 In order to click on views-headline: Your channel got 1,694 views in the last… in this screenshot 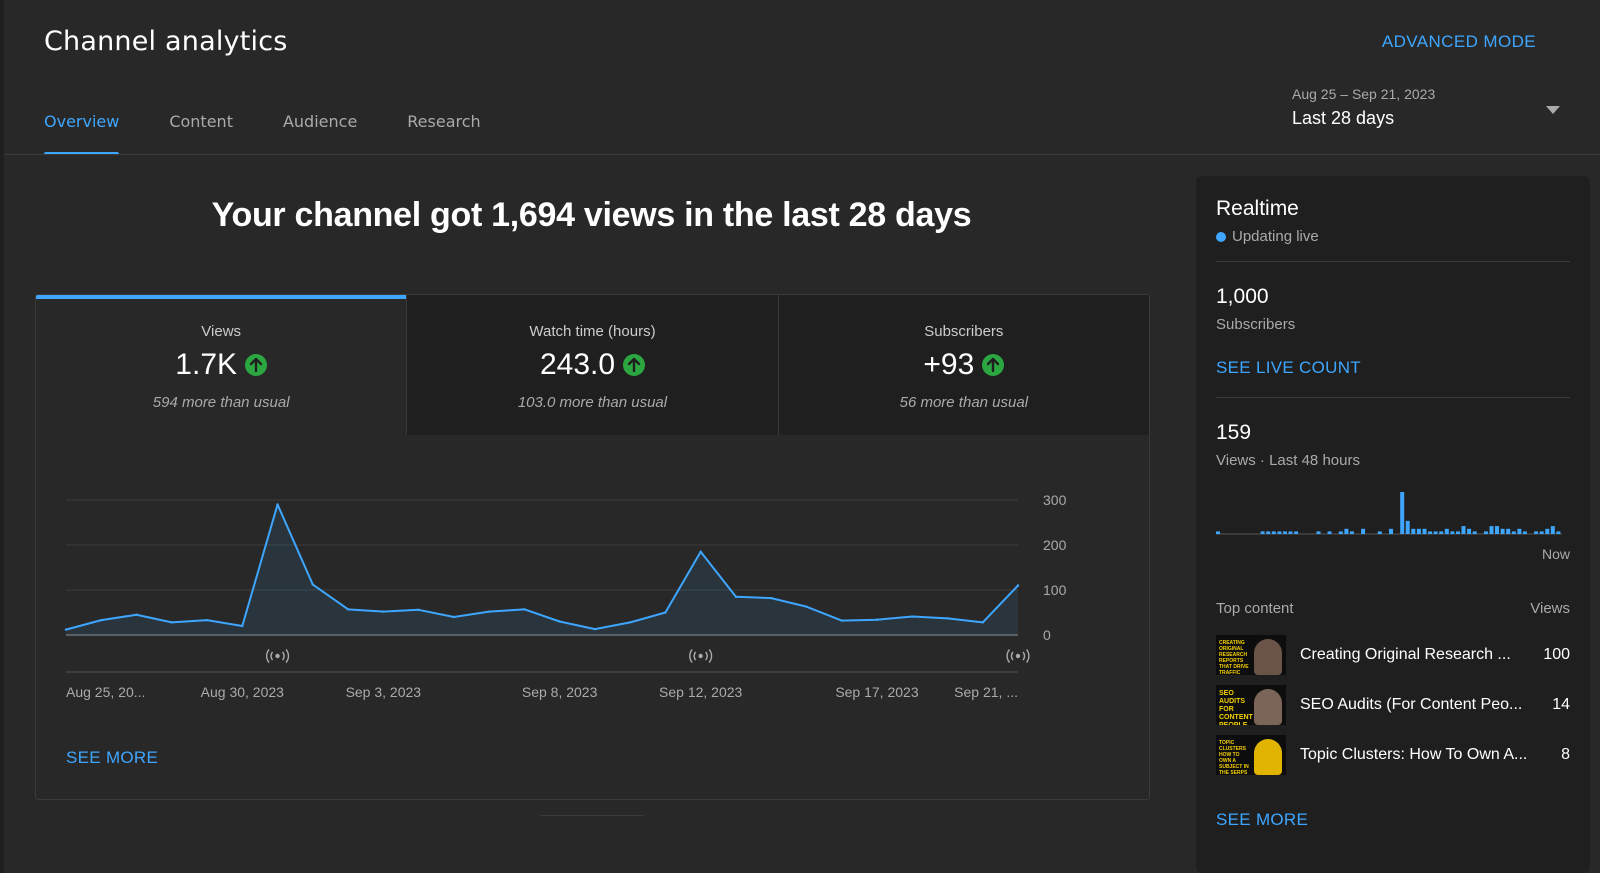, I will do `click(591, 215)`.